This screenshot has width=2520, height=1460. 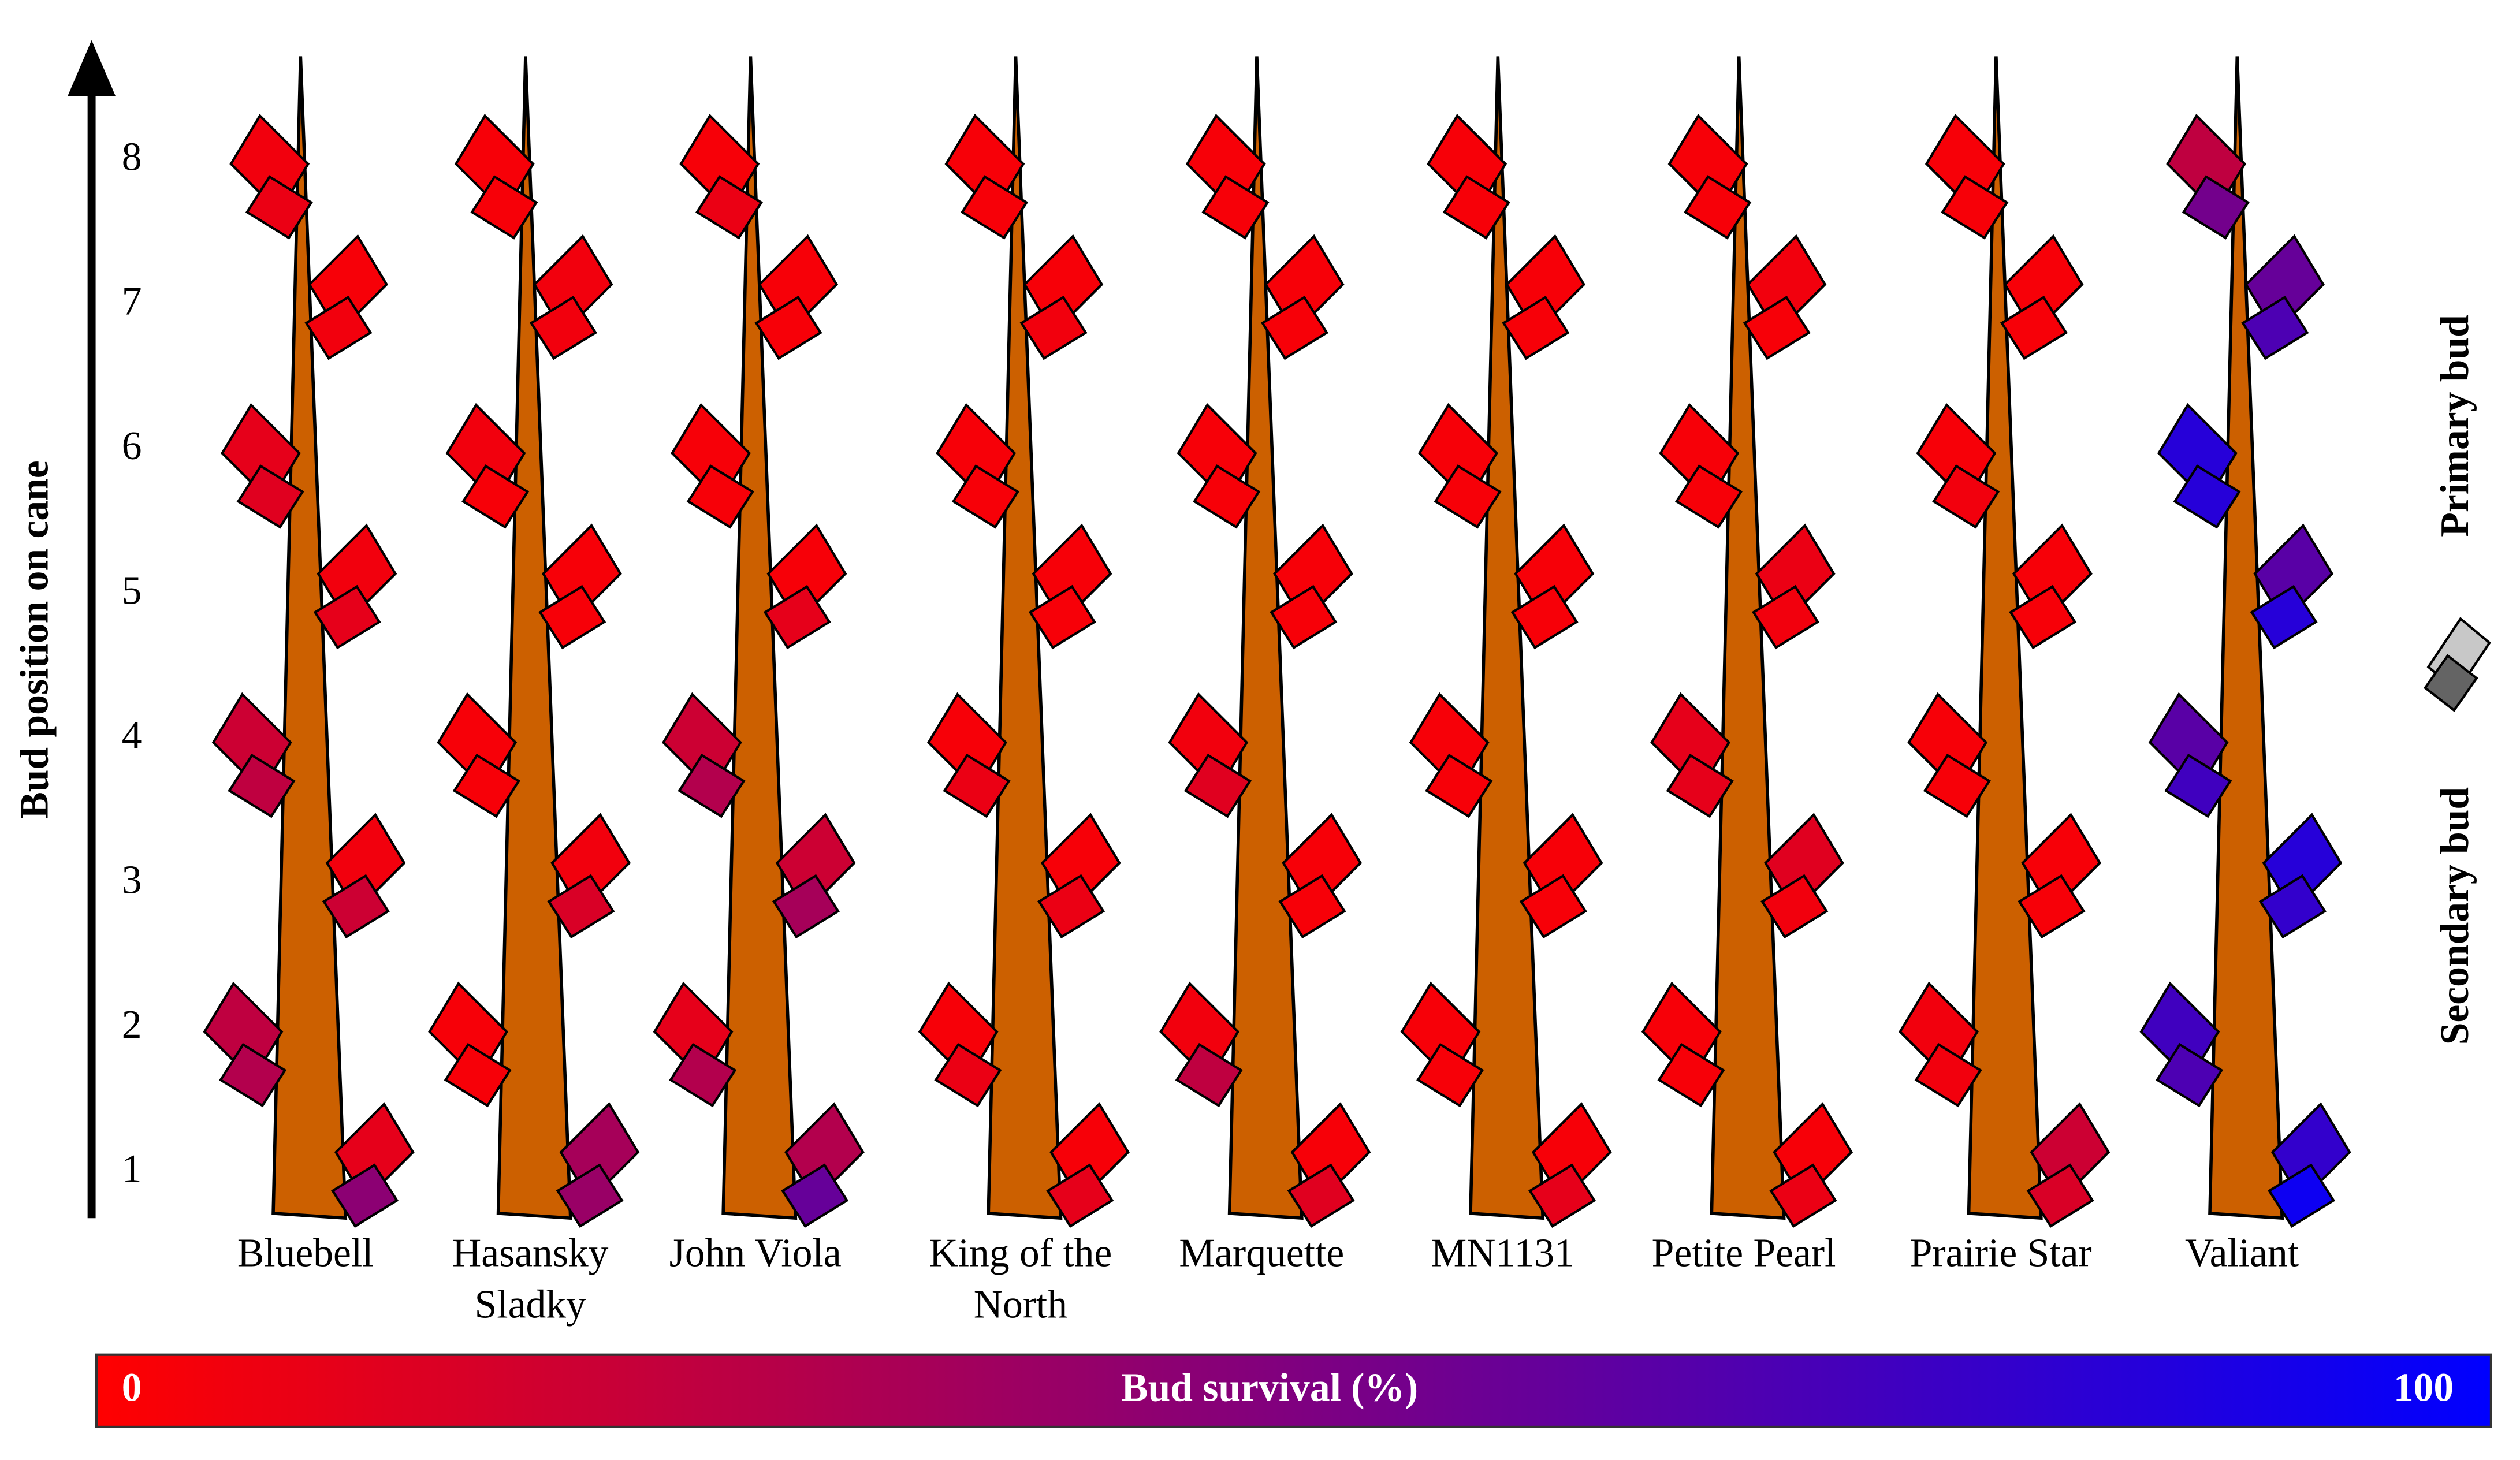 What do you see at coordinates (1261, 1254) in the screenshot?
I see `category-label-box: Marquette` at bounding box center [1261, 1254].